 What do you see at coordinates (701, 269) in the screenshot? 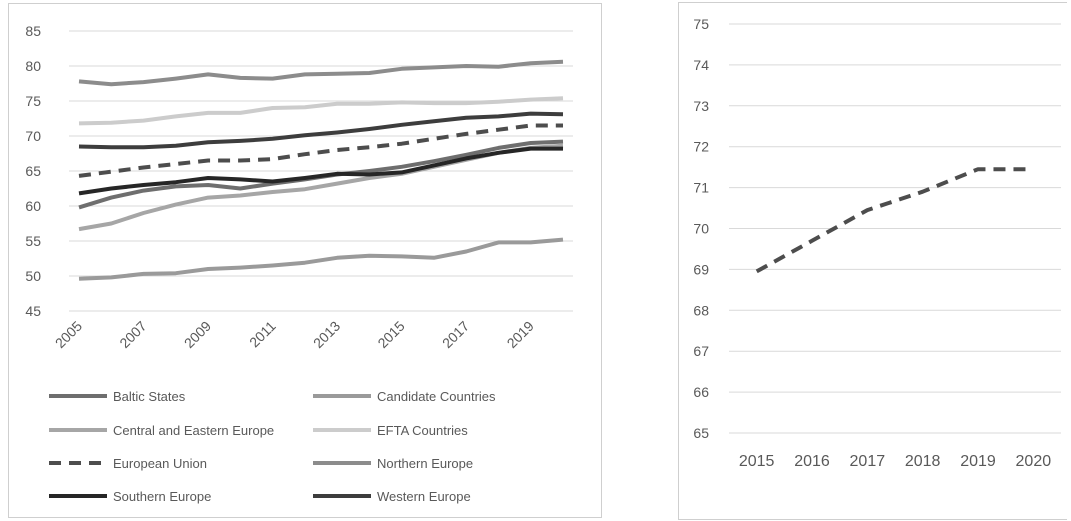
I see `y-tick-label-69: 69` at bounding box center [701, 269].